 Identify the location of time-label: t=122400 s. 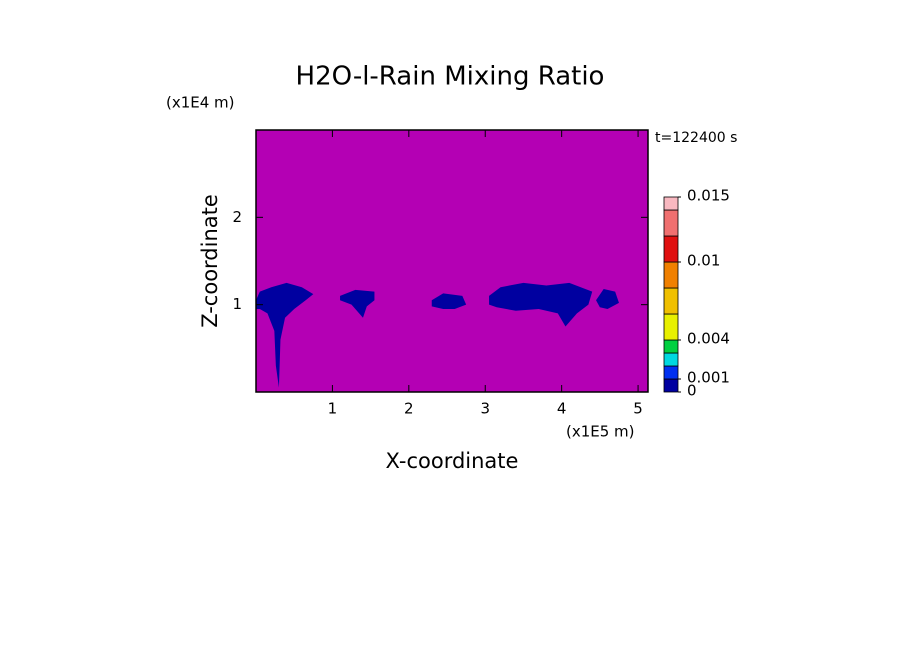
(696, 138).